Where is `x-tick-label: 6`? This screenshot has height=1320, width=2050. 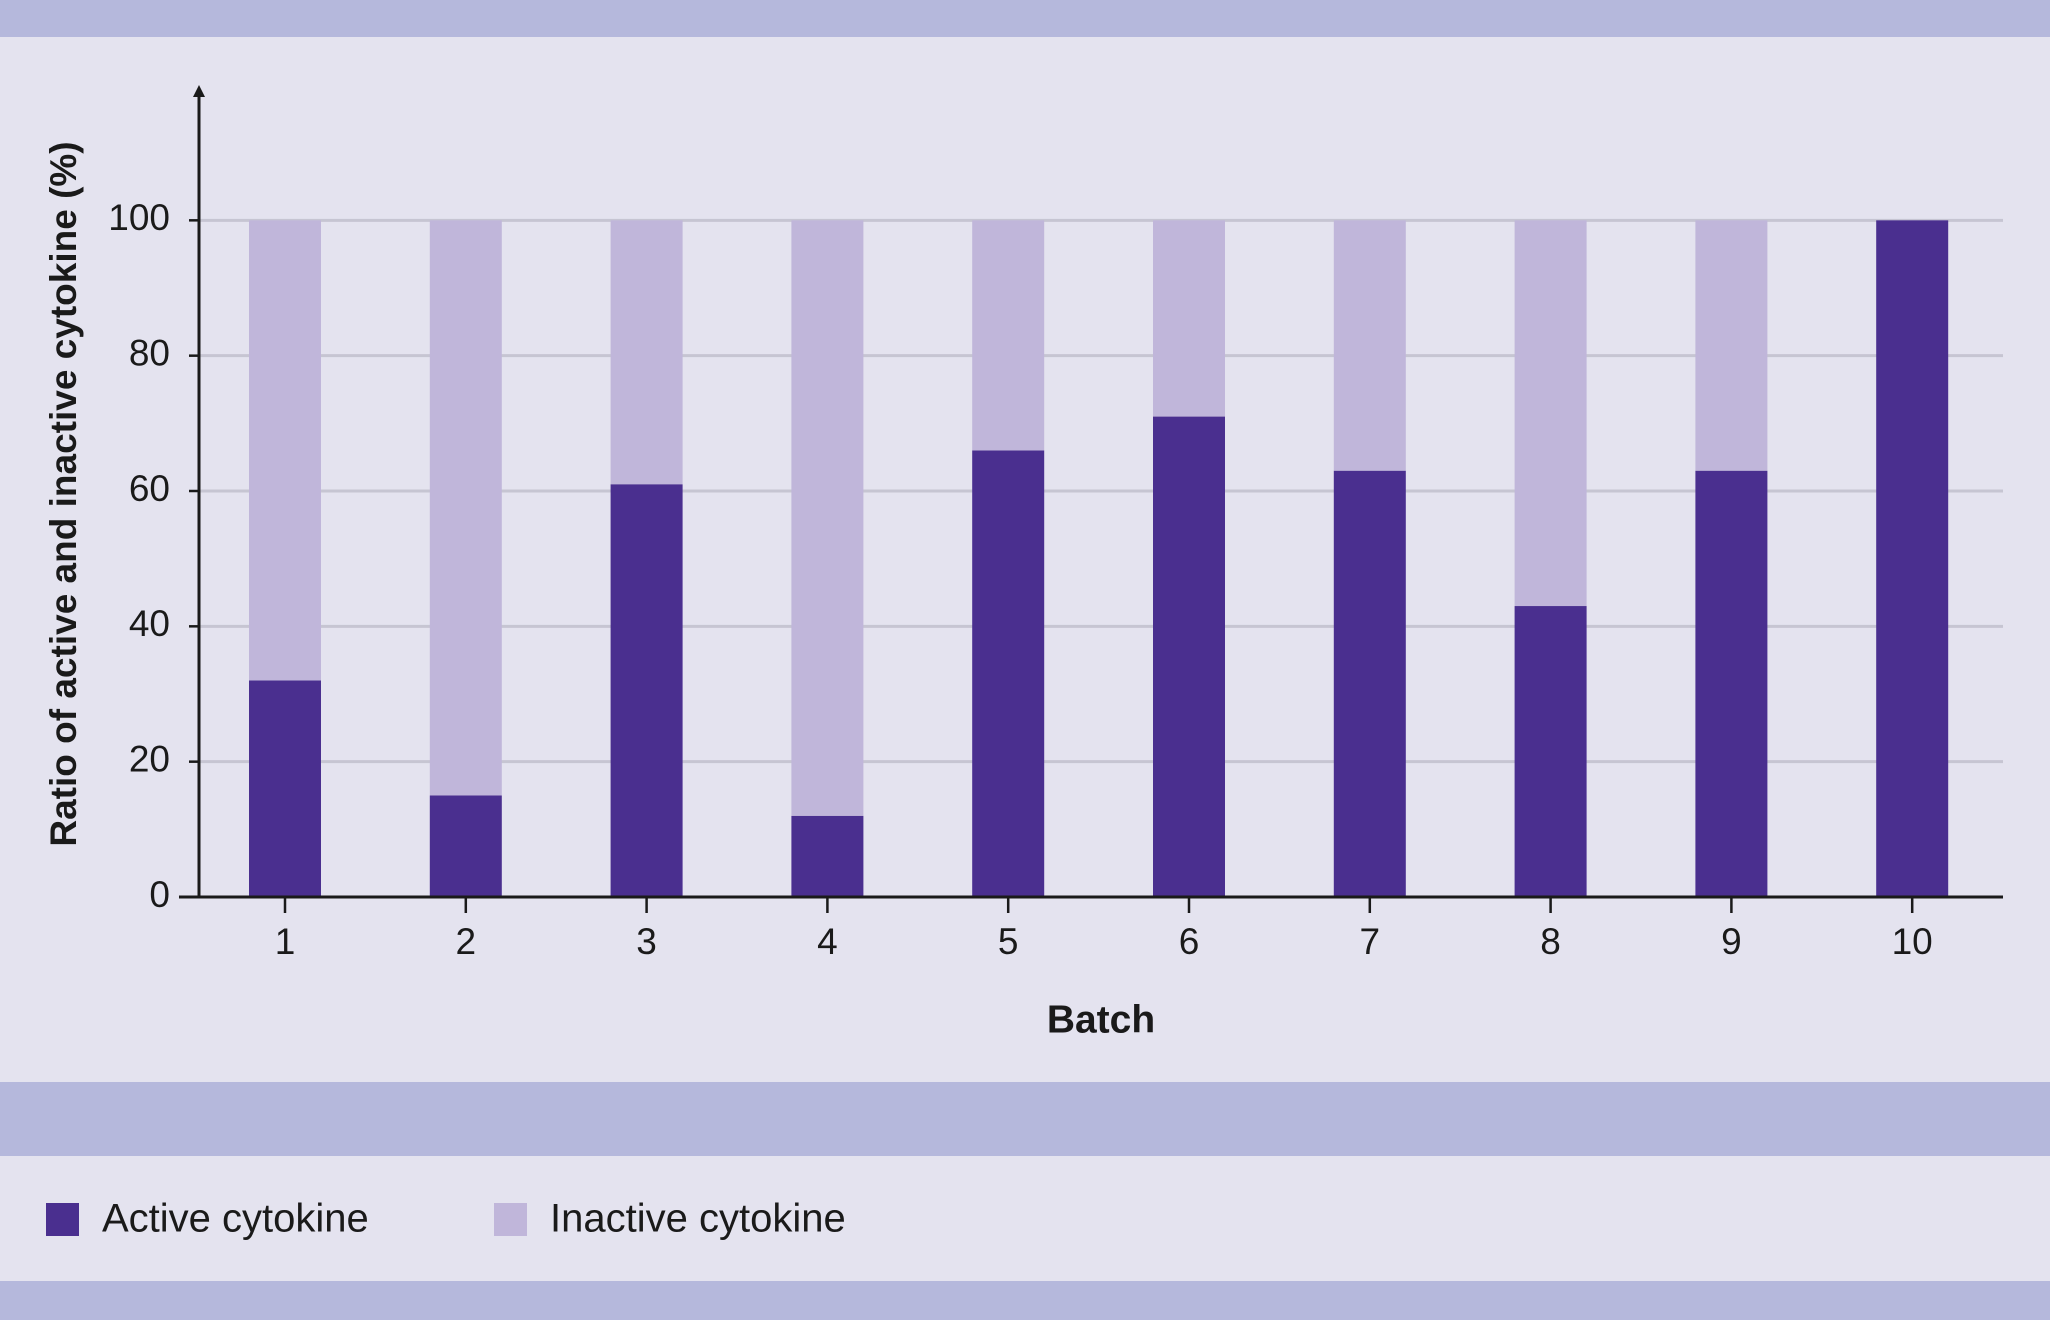
x-tick-label: 6 is located at coordinates (1189, 941).